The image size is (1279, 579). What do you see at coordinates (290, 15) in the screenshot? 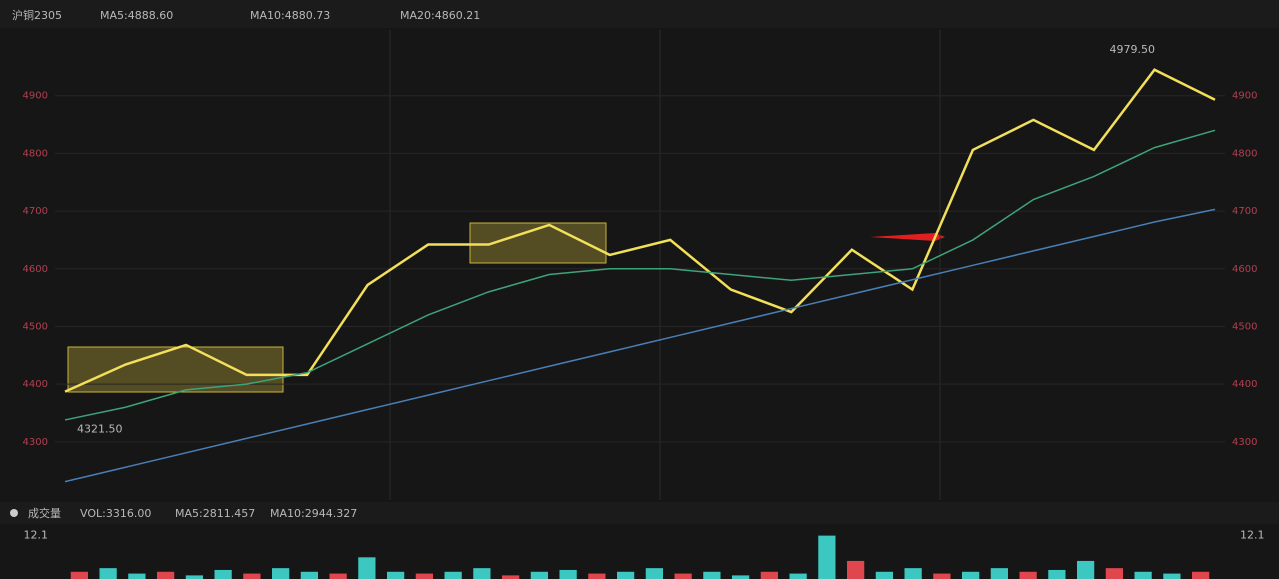
I see `legend-entry: MA10:4880.73` at bounding box center [290, 15].